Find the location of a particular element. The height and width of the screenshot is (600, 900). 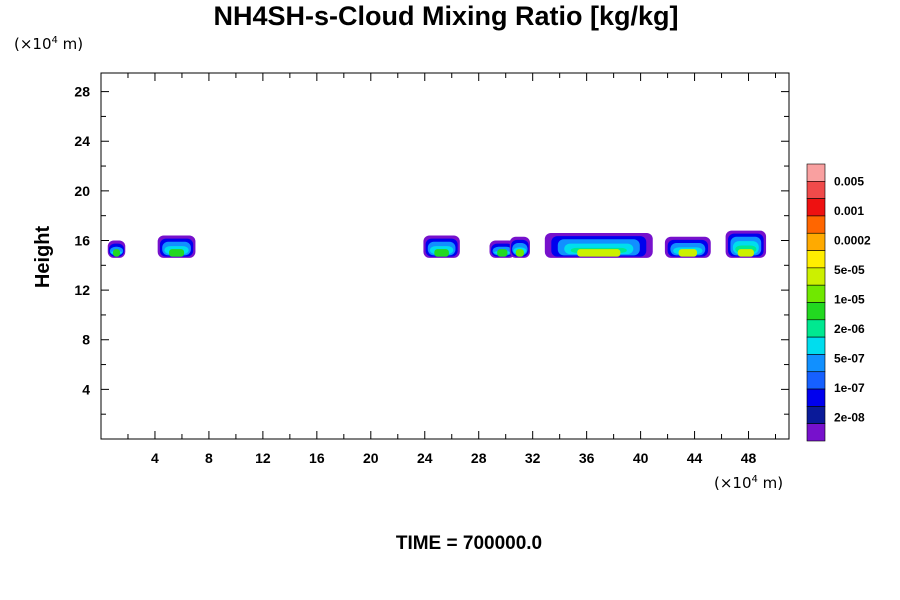

y-tick-label: 16 is located at coordinates (82, 240).